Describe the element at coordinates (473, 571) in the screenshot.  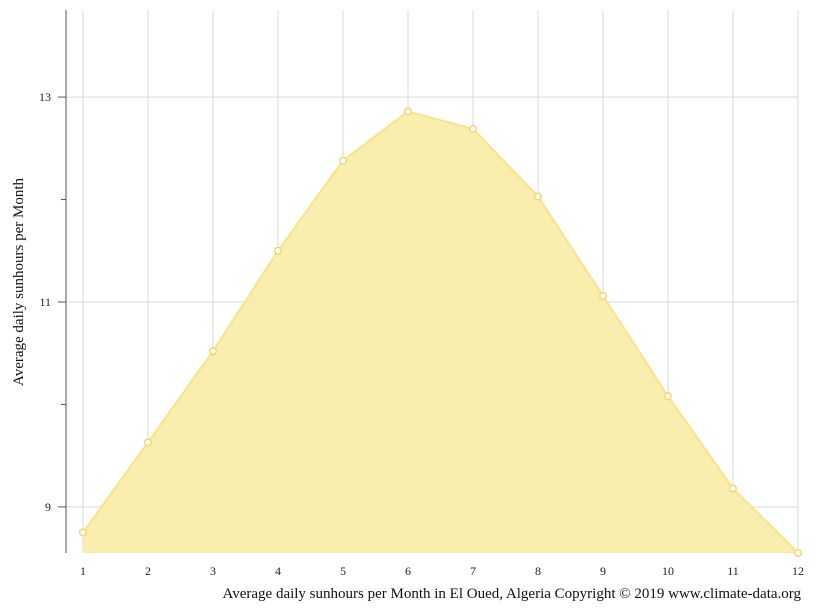
I see `x-tick-label-7: 7` at that location.